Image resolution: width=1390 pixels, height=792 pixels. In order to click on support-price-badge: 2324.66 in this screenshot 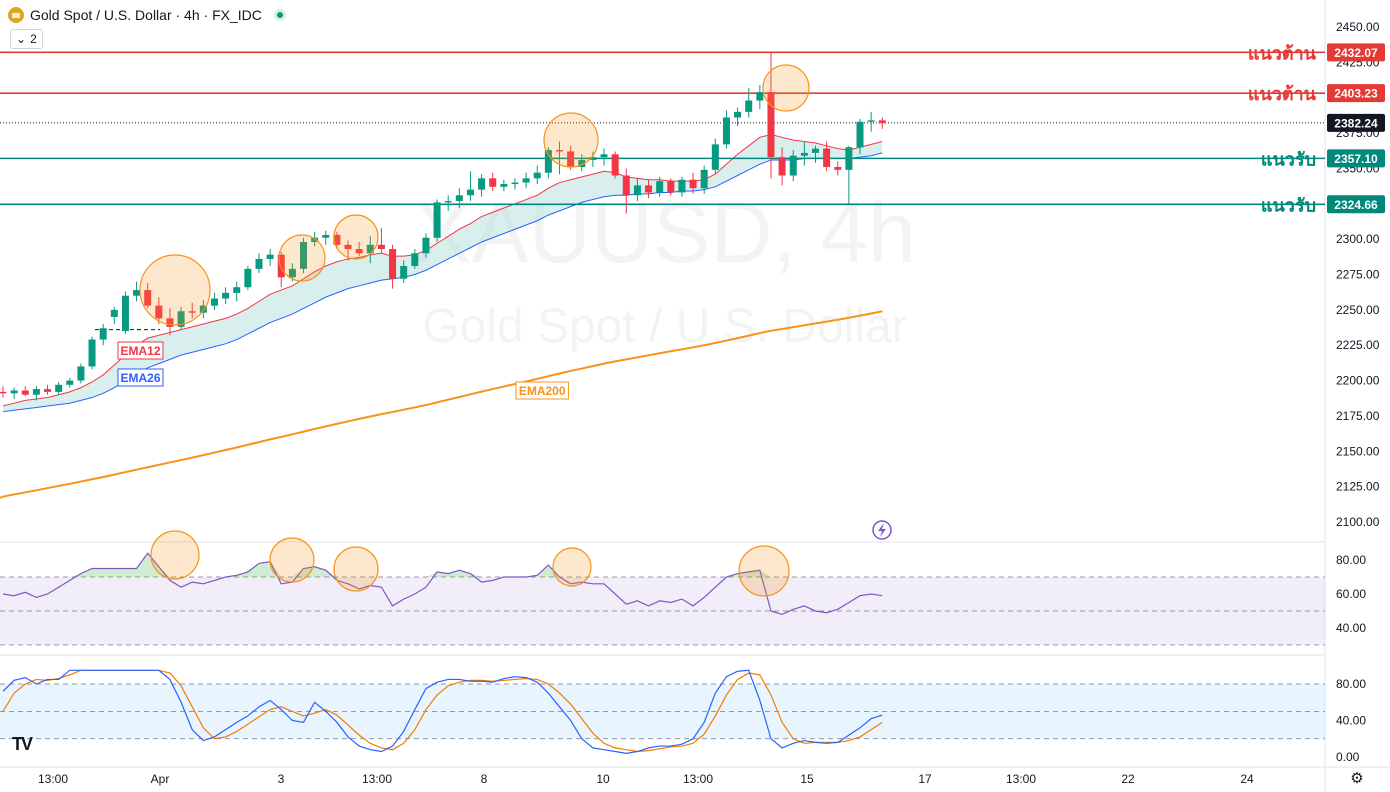, I will do `click(1356, 204)`.